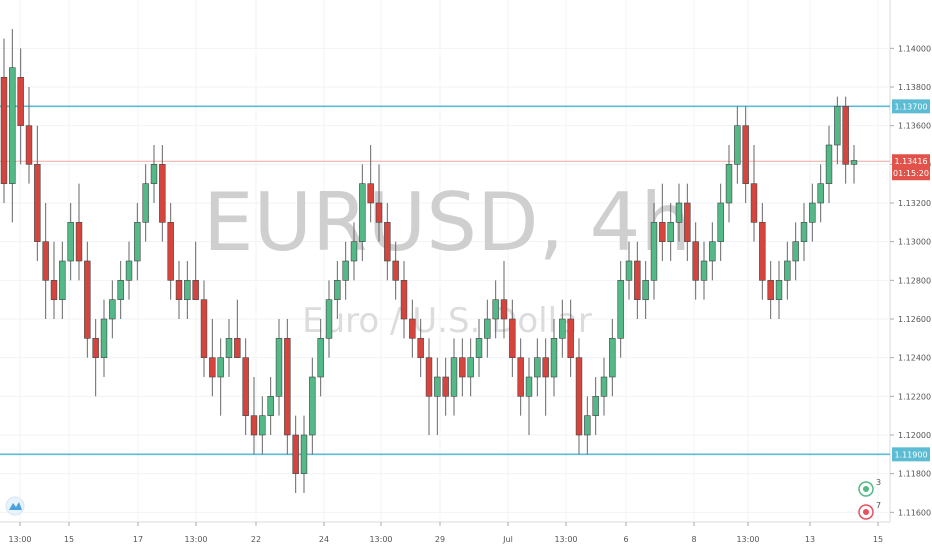  What do you see at coordinates (15, 506) in the screenshot?
I see `tradingview-logo-icon` at bounding box center [15, 506].